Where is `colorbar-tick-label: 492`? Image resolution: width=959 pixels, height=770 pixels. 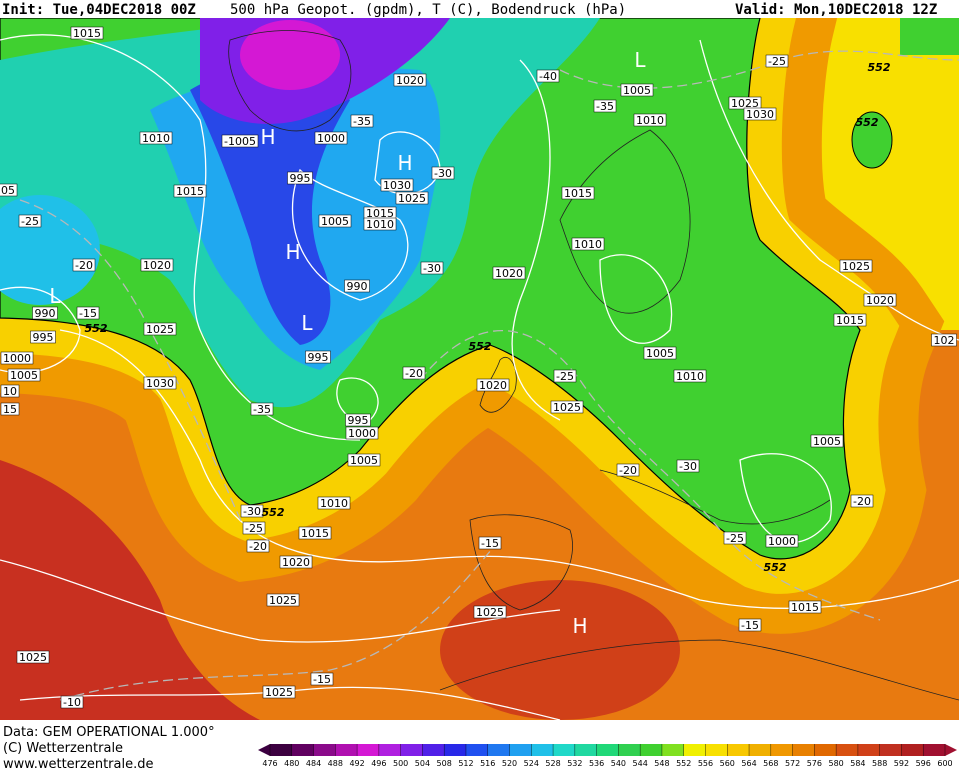
colorbar-tick-label: 492 is located at coordinates (356, 763).